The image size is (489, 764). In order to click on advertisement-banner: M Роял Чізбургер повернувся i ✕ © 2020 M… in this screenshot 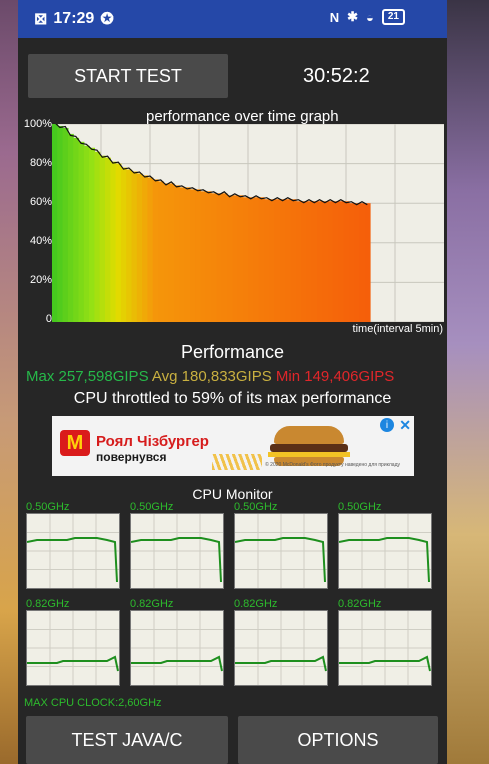, I will do `click(233, 446)`.